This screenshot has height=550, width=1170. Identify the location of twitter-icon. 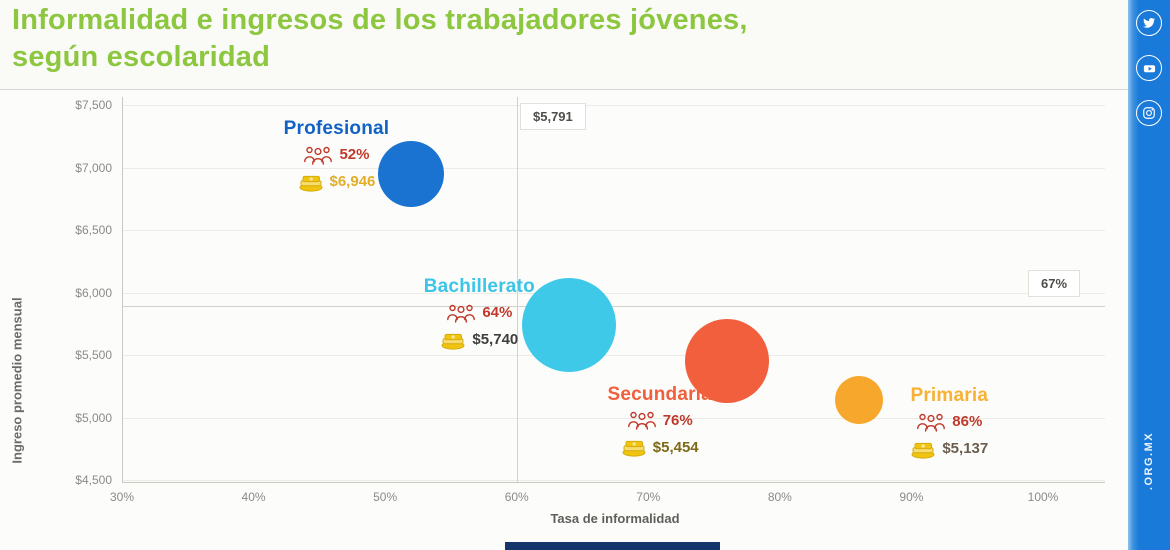
(1149, 23).